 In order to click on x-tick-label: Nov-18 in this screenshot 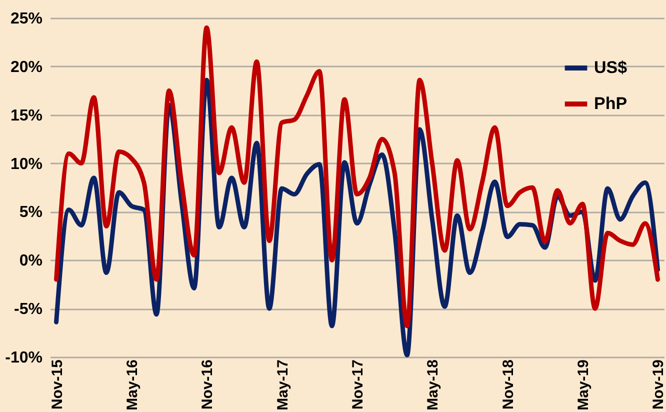, I will do `click(508, 385)`.